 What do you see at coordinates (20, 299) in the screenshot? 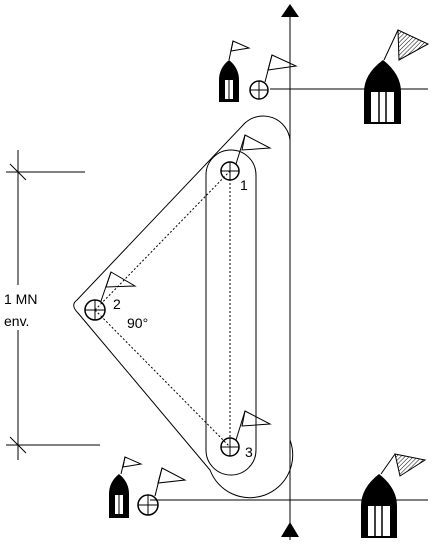
I see `distance-label-line1: 1 MN` at bounding box center [20, 299].